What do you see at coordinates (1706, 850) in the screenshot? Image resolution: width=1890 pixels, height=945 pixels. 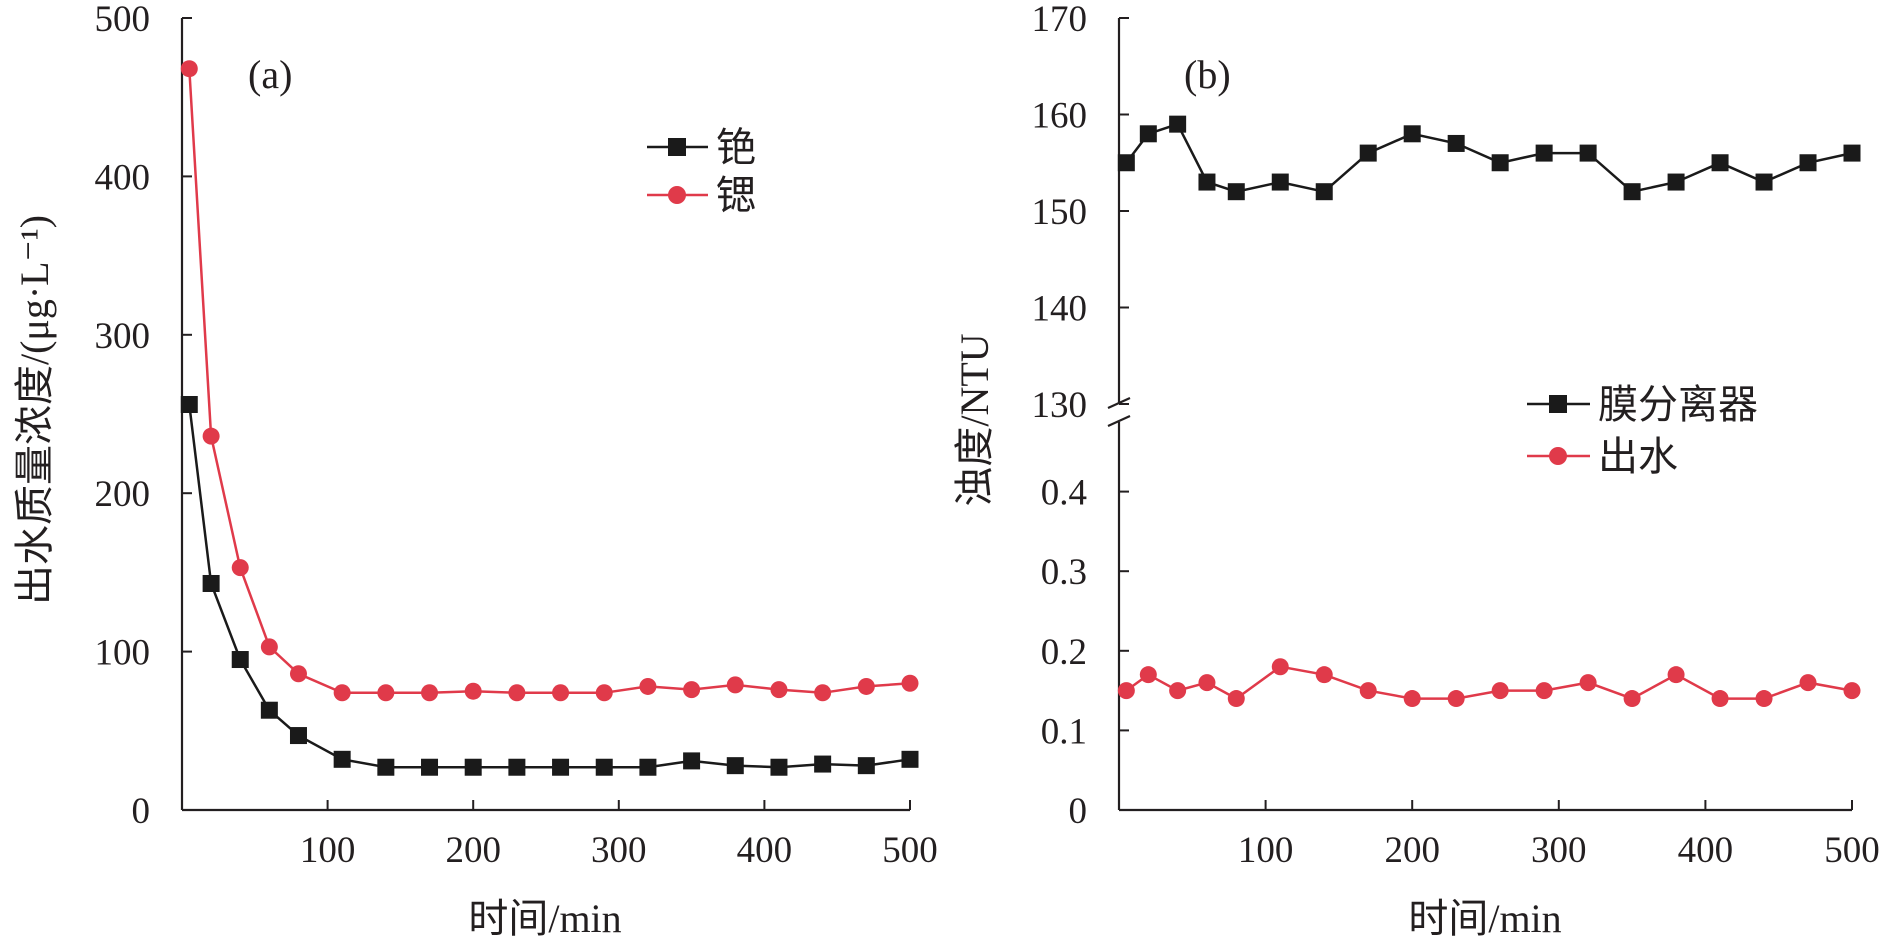 I see `x-tick-label-b-3: 400` at bounding box center [1706, 850].